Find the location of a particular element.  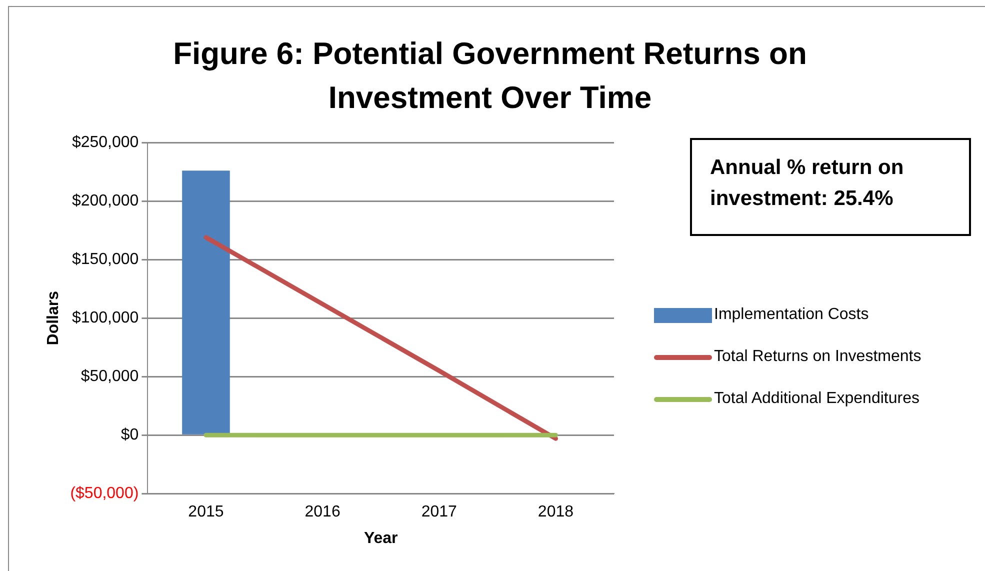

x-tick-label: 2015 is located at coordinates (206, 512).